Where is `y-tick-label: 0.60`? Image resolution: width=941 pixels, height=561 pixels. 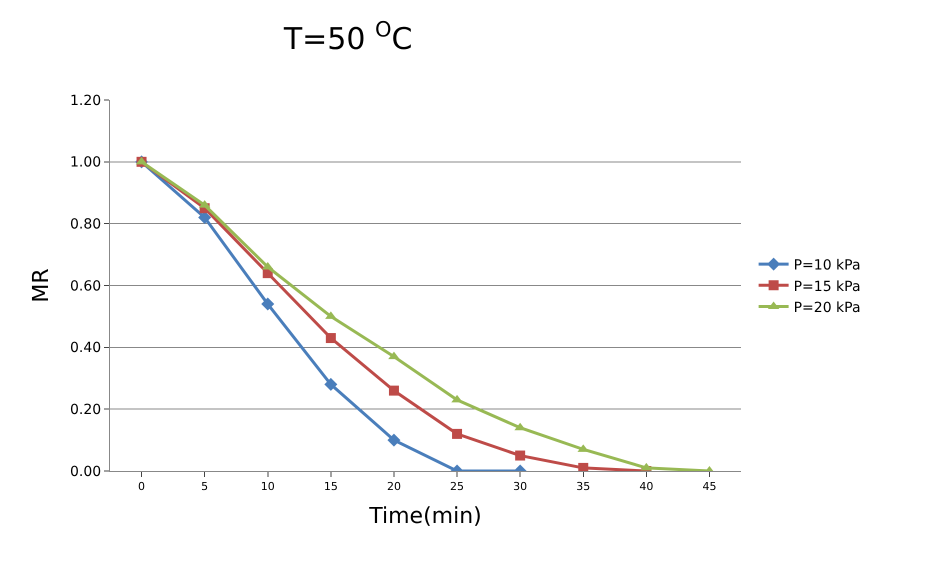
y-tick-label: 0.60 is located at coordinates (86, 286).